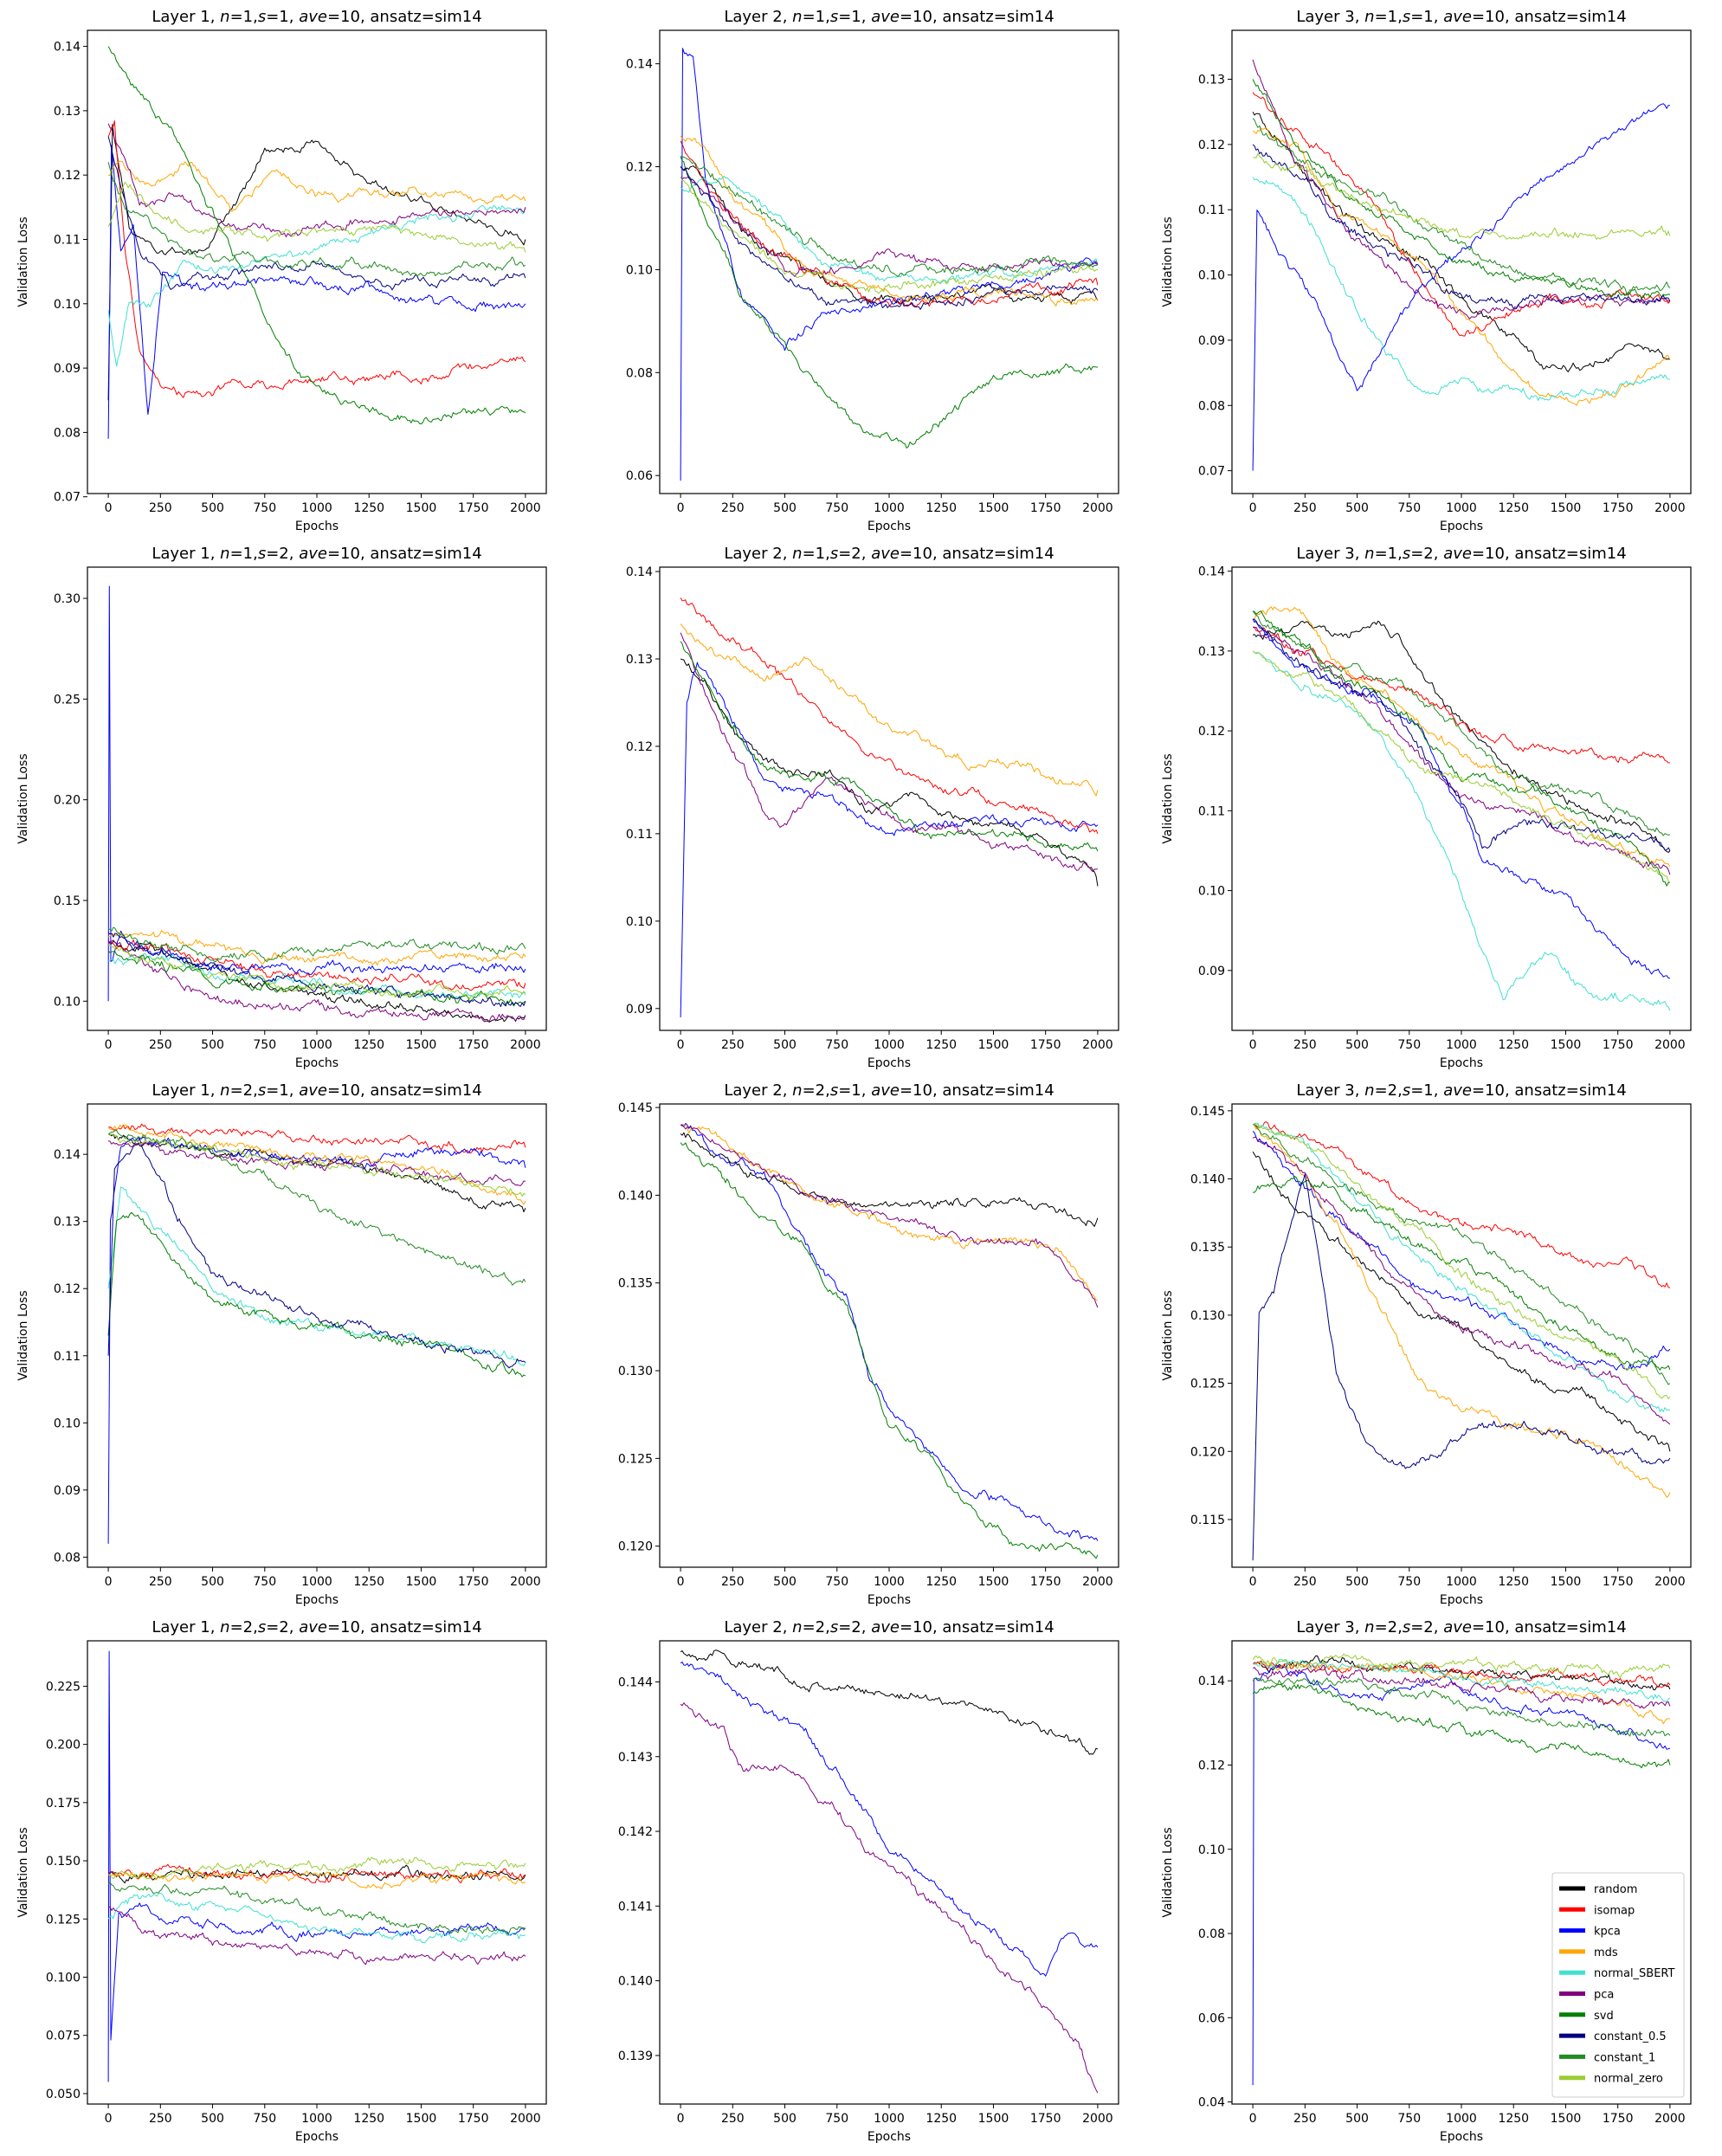  What do you see at coordinates (67, 599) in the screenshot?
I see `y-tick-label: 0.30` at bounding box center [67, 599].